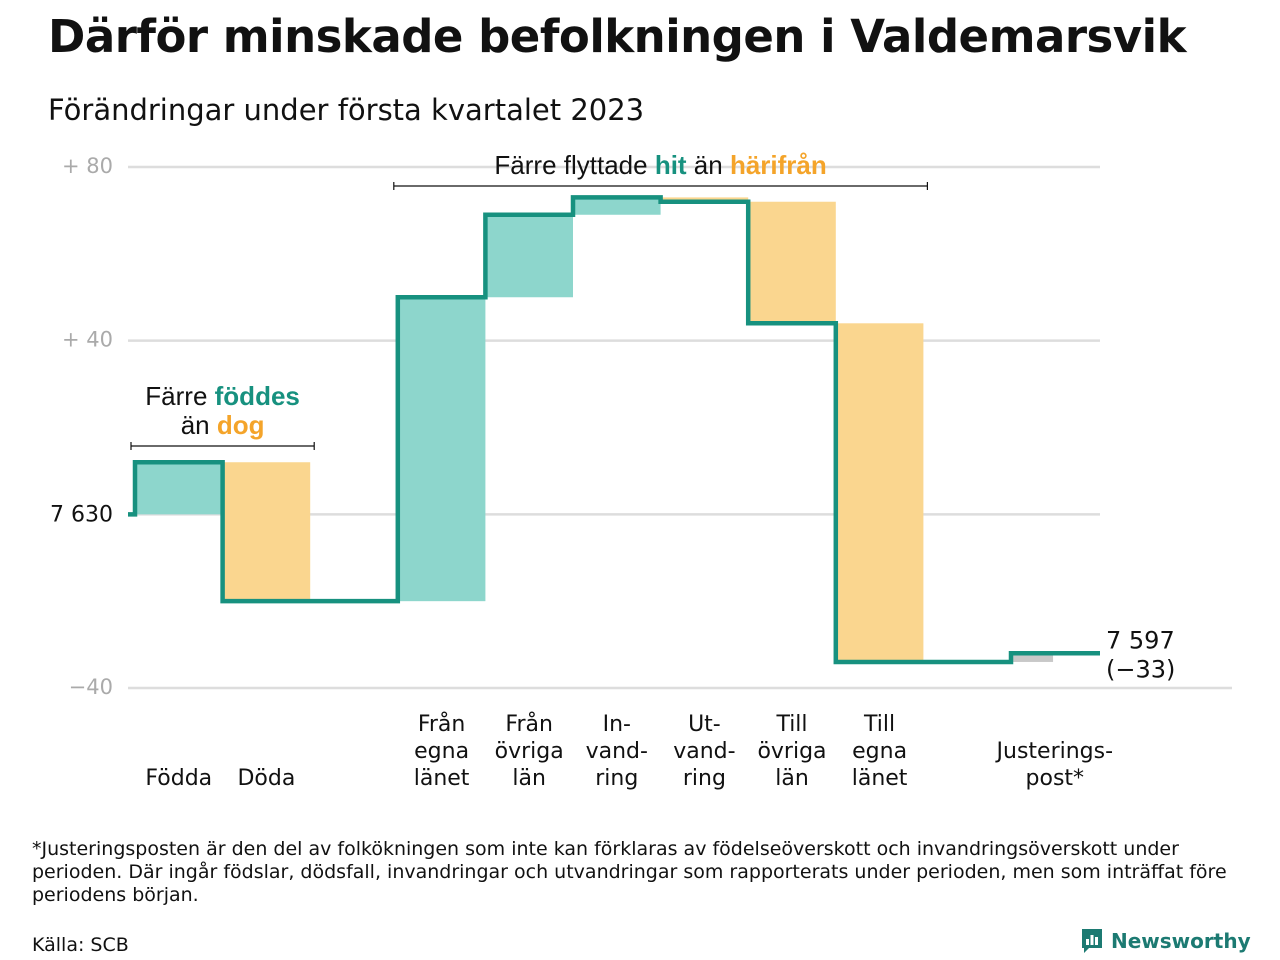  Describe the element at coordinates (1055, 778) in the screenshot. I see `category-label: post*` at that location.